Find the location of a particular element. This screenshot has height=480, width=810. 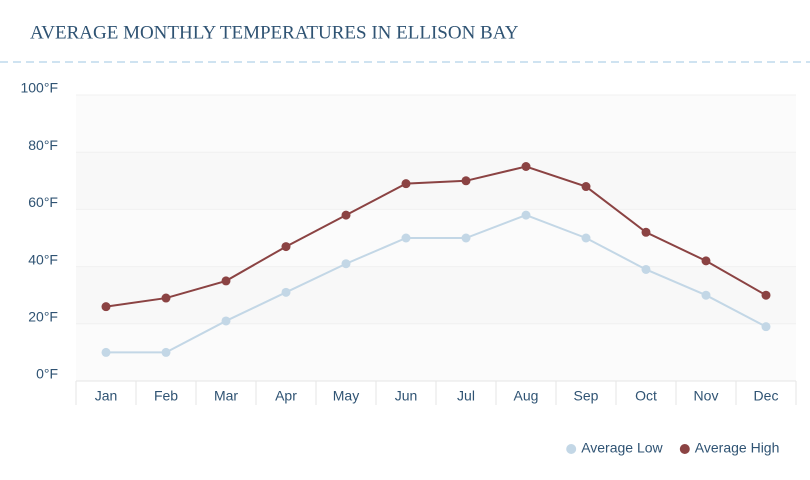

x-tick-label: Feb is located at coordinates (166, 396).